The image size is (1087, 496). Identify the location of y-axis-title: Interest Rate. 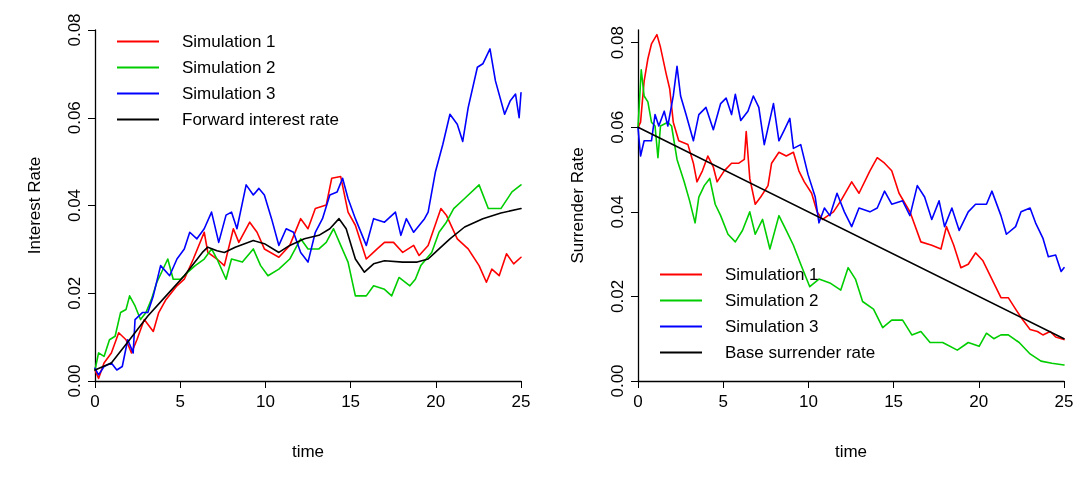
(34, 205).